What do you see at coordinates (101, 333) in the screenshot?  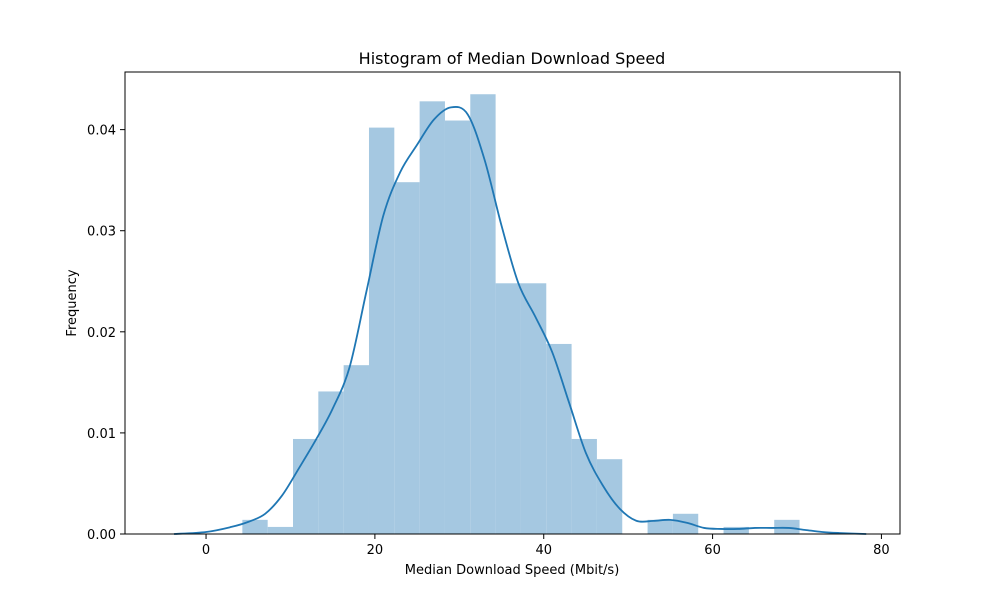 I see `y-tick-label: 0.02` at bounding box center [101, 333].